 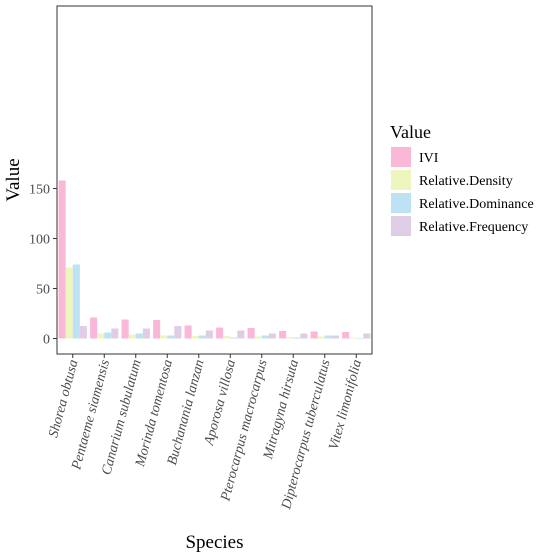 I want to click on y-tick-label: 150, so click(x=39, y=190).